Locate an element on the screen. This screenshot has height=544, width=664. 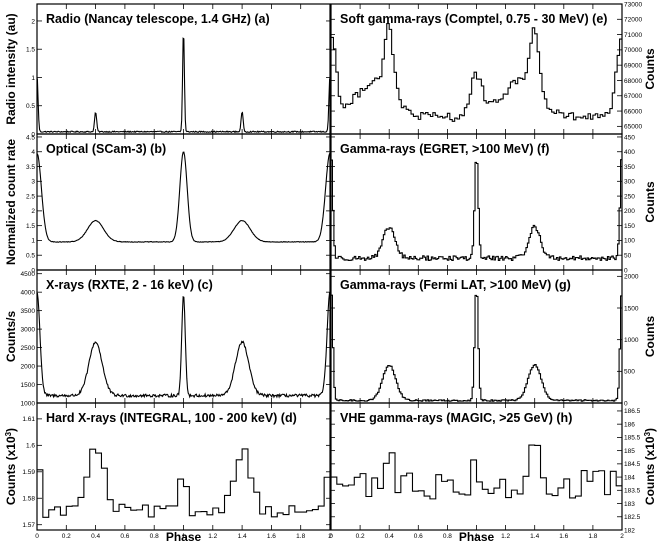
ylabel-tail-h: ) is located at coordinates (650, 430).